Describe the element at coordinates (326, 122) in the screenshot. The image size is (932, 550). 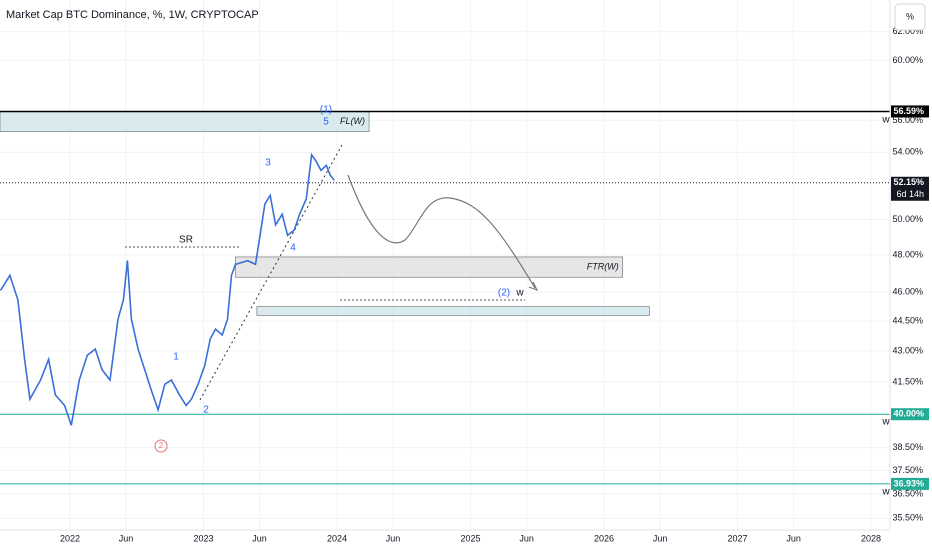
I see `annotation: 5` at that location.